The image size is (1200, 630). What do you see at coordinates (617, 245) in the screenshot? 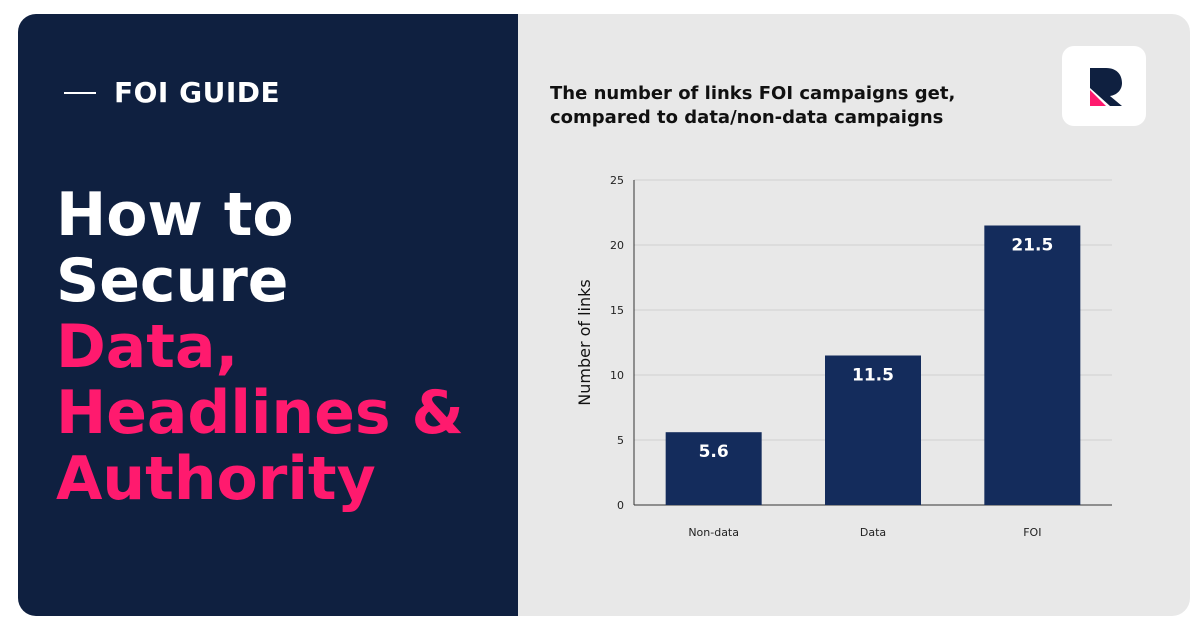
I see `y-tick-label: 20` at bounding box center [617, 245].